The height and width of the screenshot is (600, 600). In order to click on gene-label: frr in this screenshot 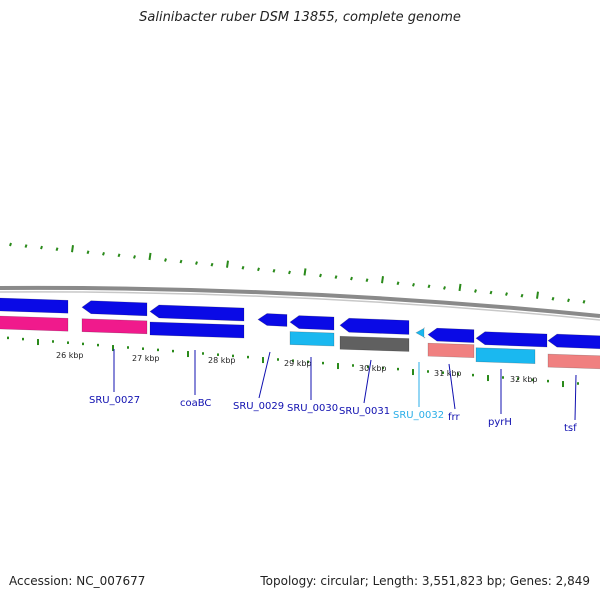, I will do `click(454, 417)`.